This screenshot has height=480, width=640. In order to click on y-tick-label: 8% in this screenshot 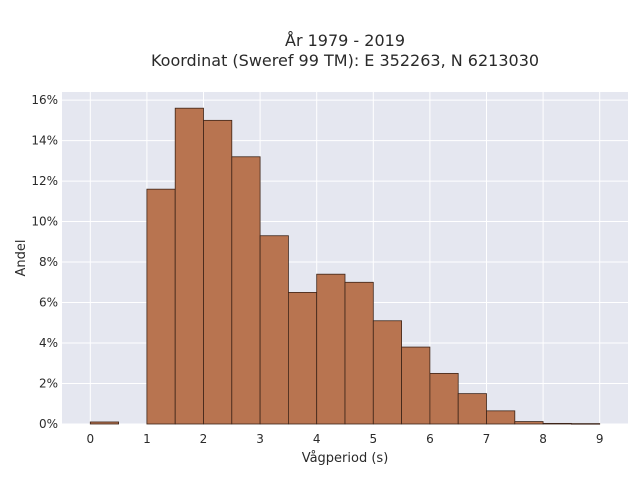, I will do `click(48, 262)`.